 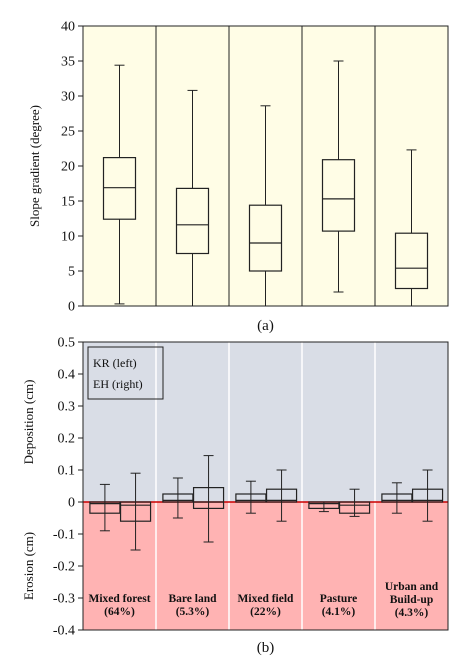 I want to click on y-tick-label: 30, so click(x=68, y=97).